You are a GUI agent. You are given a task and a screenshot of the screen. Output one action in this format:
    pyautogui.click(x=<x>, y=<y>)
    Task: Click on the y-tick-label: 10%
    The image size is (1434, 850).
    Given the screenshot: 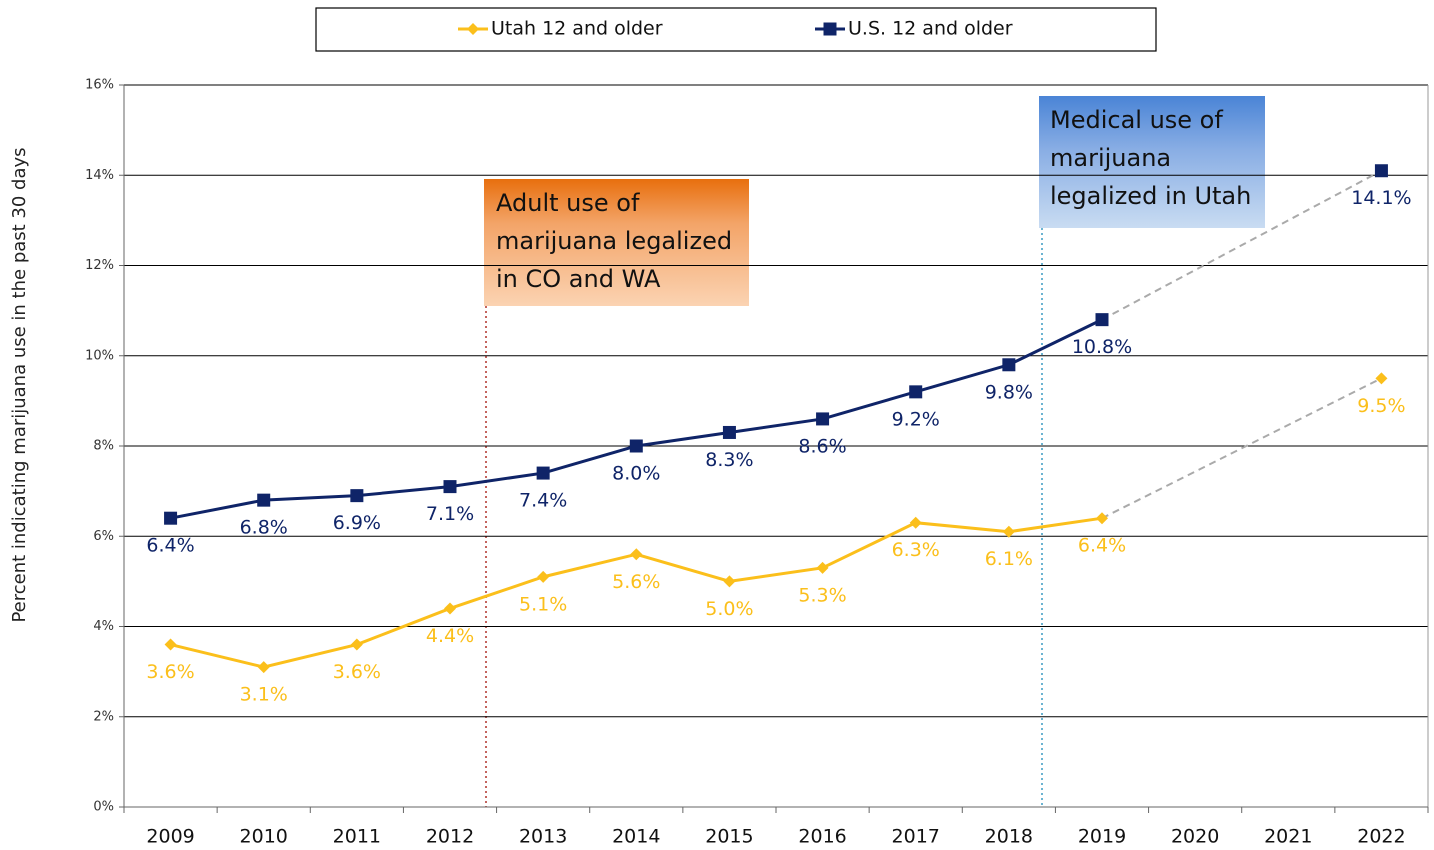 What is the action you would take?
    pyautogui.click(x=99, y=355)
    